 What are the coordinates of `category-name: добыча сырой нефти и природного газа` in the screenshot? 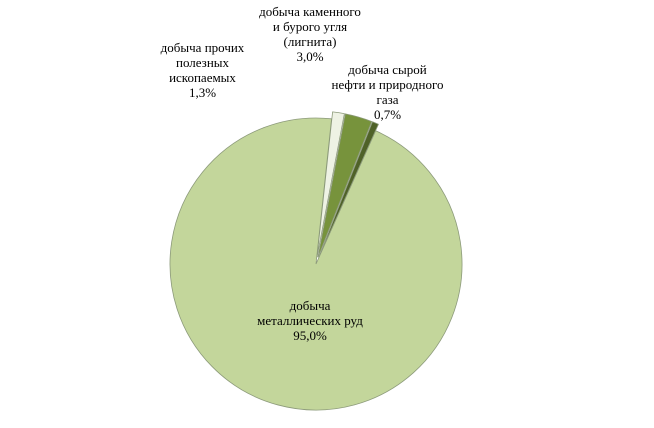 It's located at (387, 84).